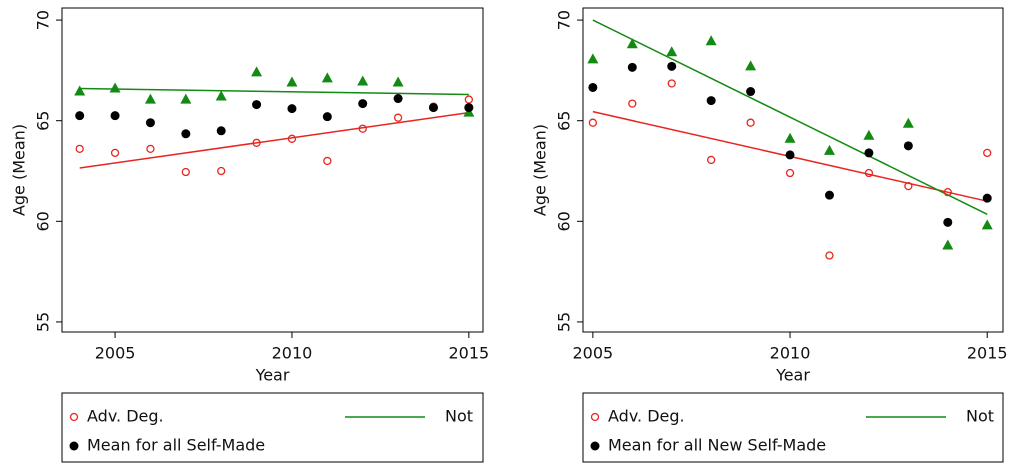 The image size is (1016, 466). I want to click on legend-label: Not, so click(980, 416).